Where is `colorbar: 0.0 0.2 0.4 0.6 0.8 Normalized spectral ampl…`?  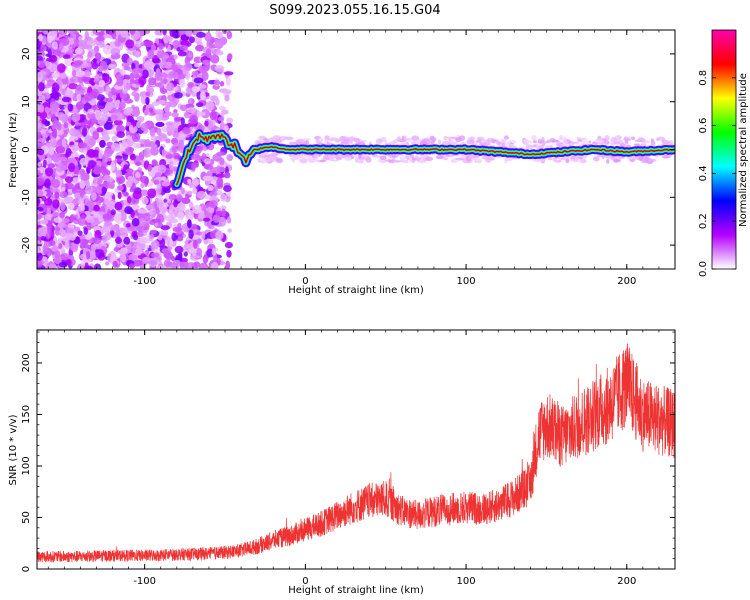 colorbar: 0.0 0.2 0.4 0.6 0.8 Normalized spectral ampl… is located at coordinates (723, 153).